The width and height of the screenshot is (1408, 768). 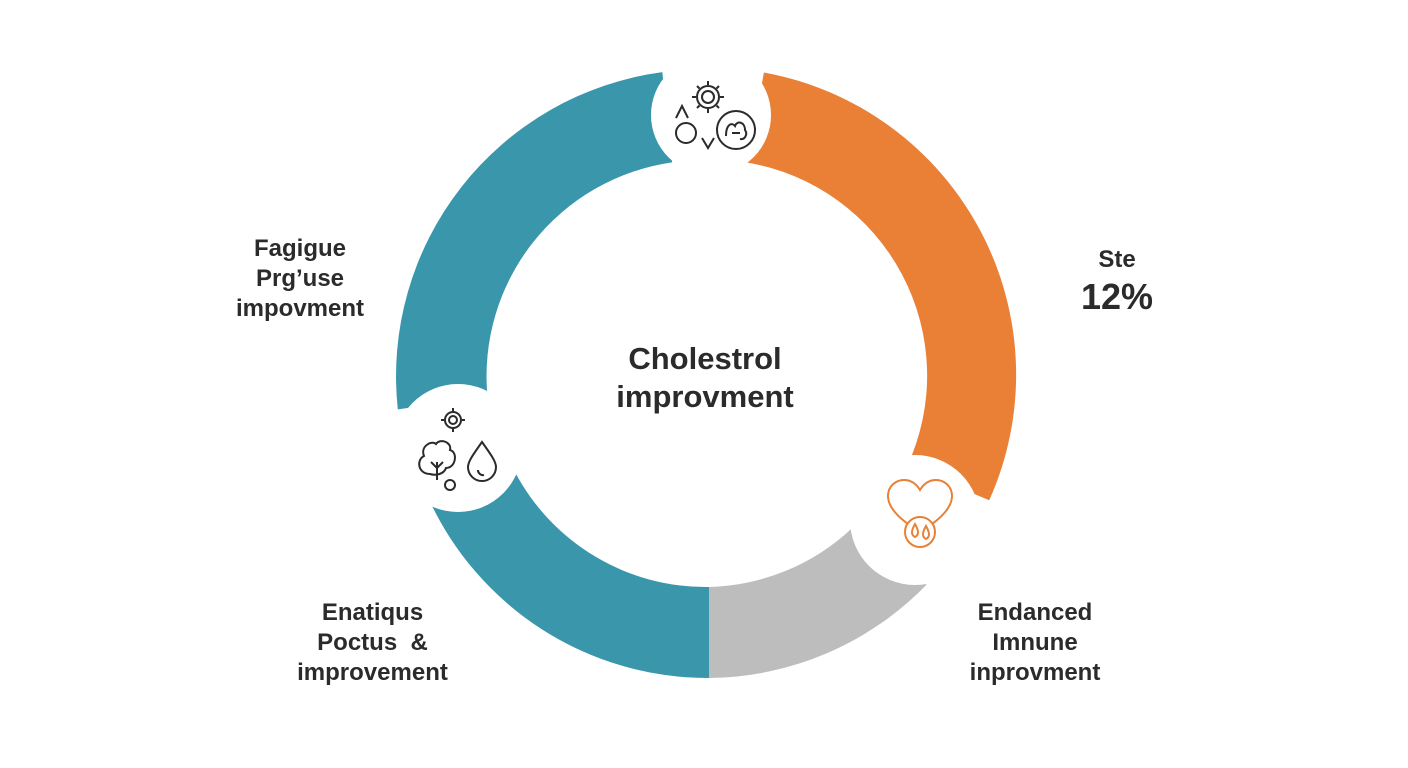 I want to click on label-bottom-left-line-1: Enatiqus, so click(x=372, y=612).